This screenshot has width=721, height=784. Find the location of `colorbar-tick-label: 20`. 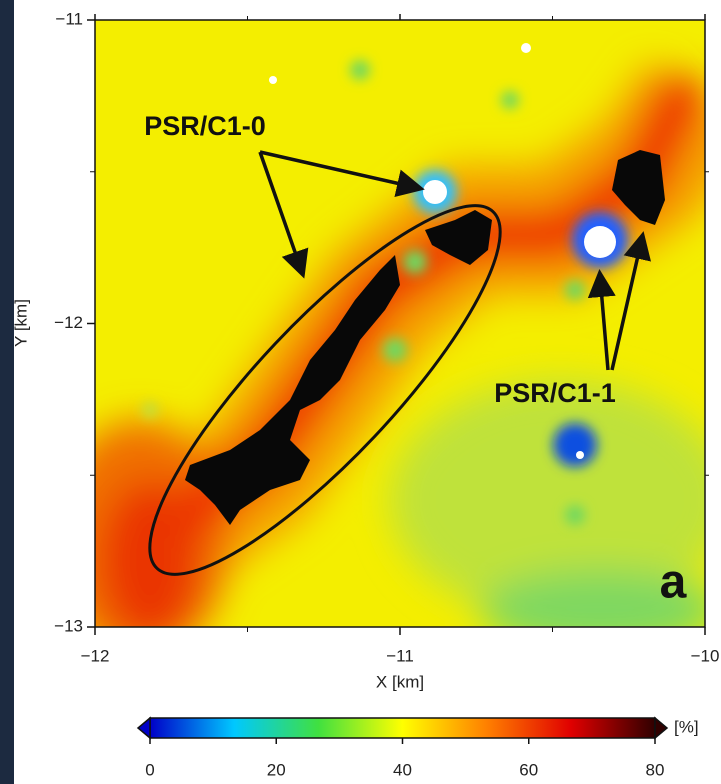

colorbar-tick-label: 20 is located at coordinates (276, 769).